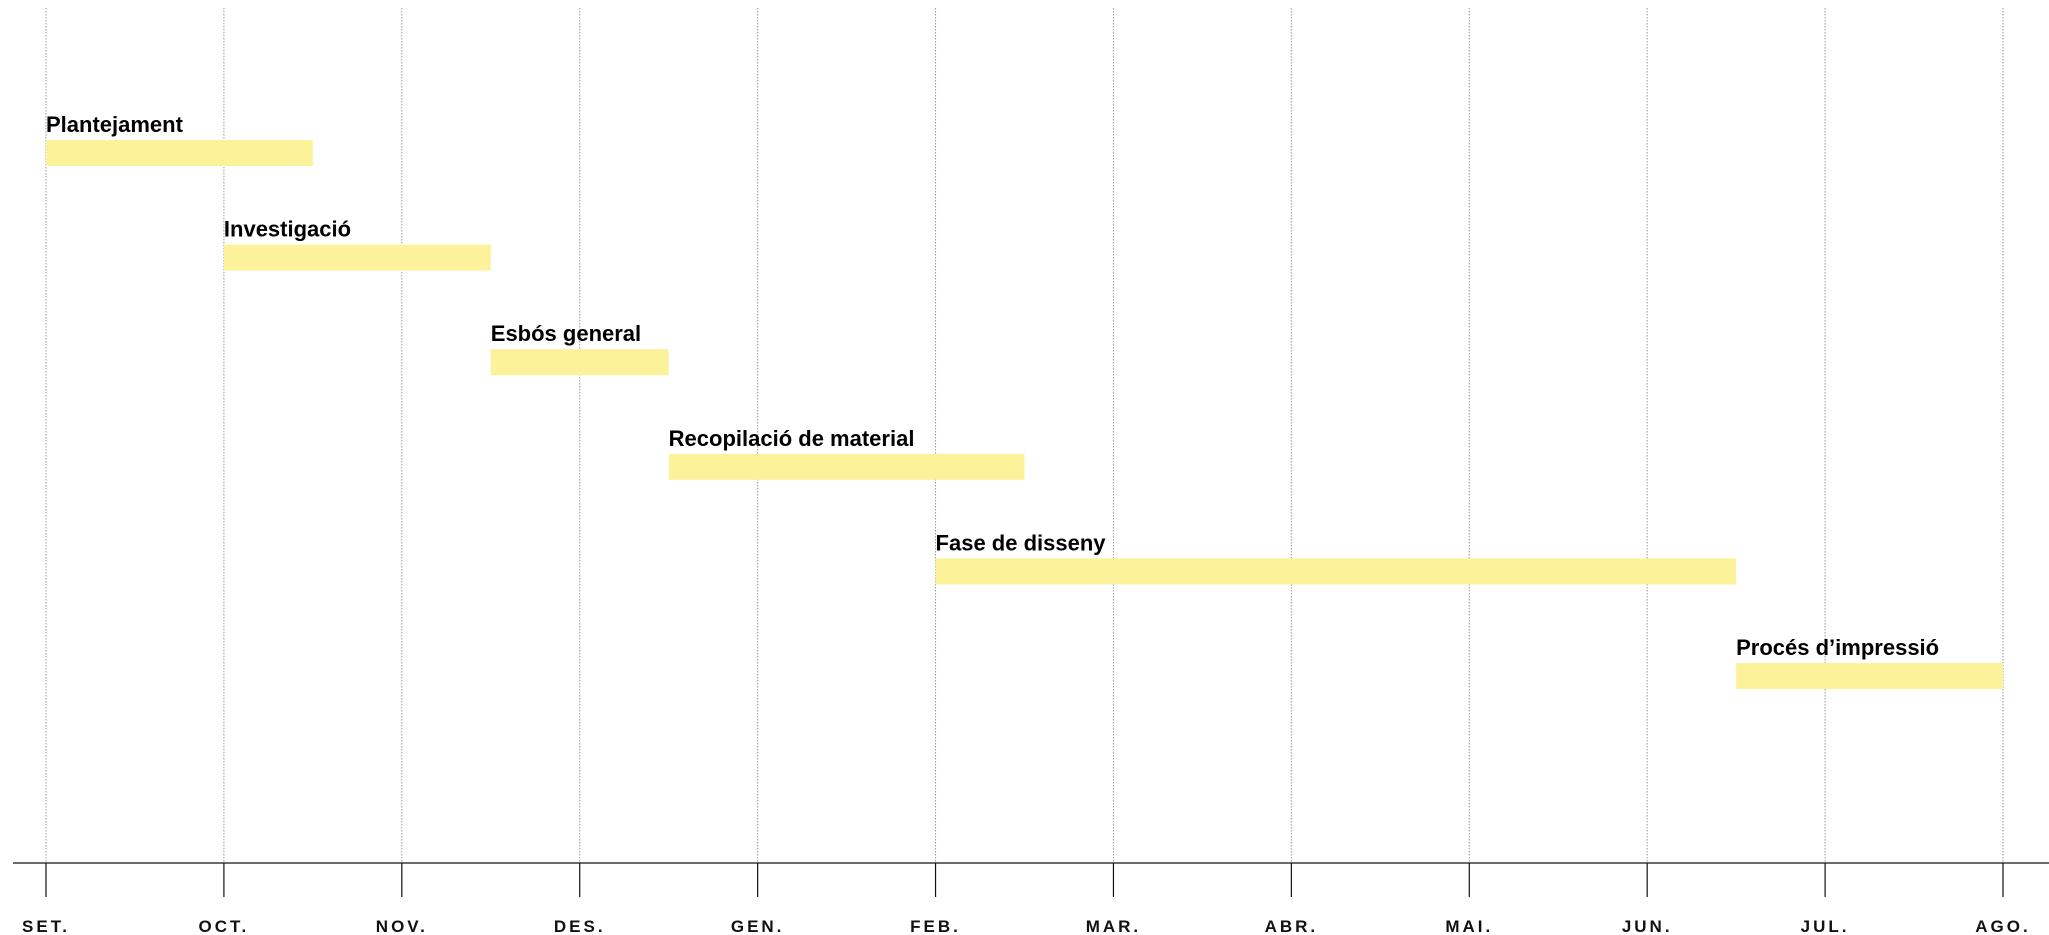 The width and height of the screenshot is (2049, 935). What do you see at coordinates (1825, 926) in the screenshot?
I see `tick-label: JUL.` at bounding box center [1825, 926].